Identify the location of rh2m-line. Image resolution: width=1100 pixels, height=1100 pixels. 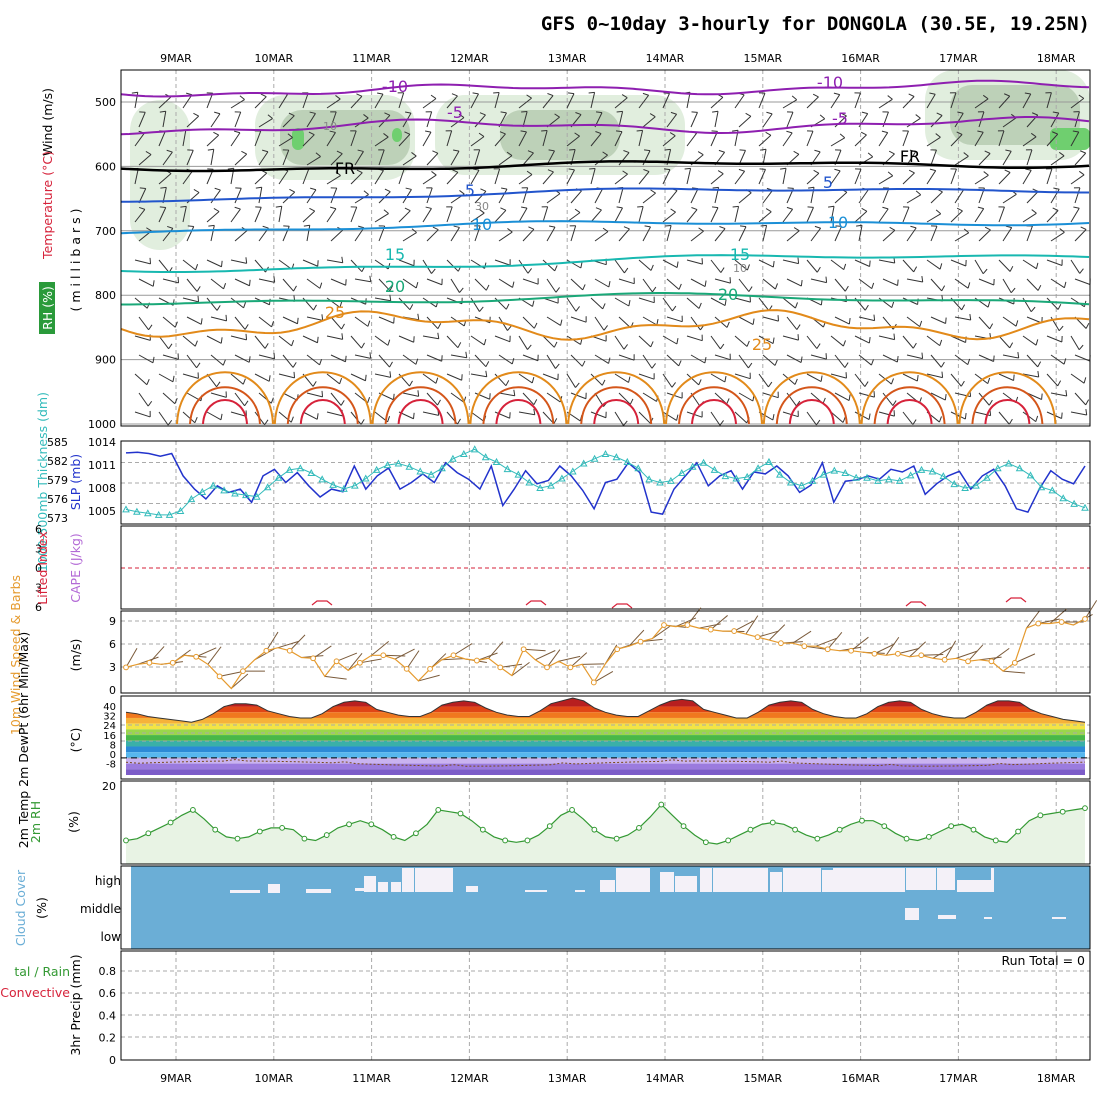
(605, 824).